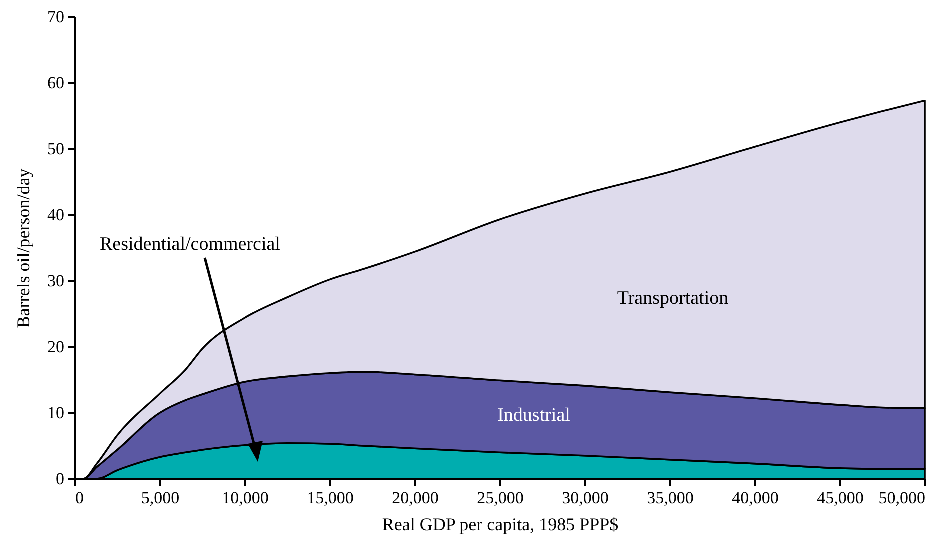 The height and width of the screenshot is (547, 945). I want to click on text: Residential/commercial, so click(190, 244).